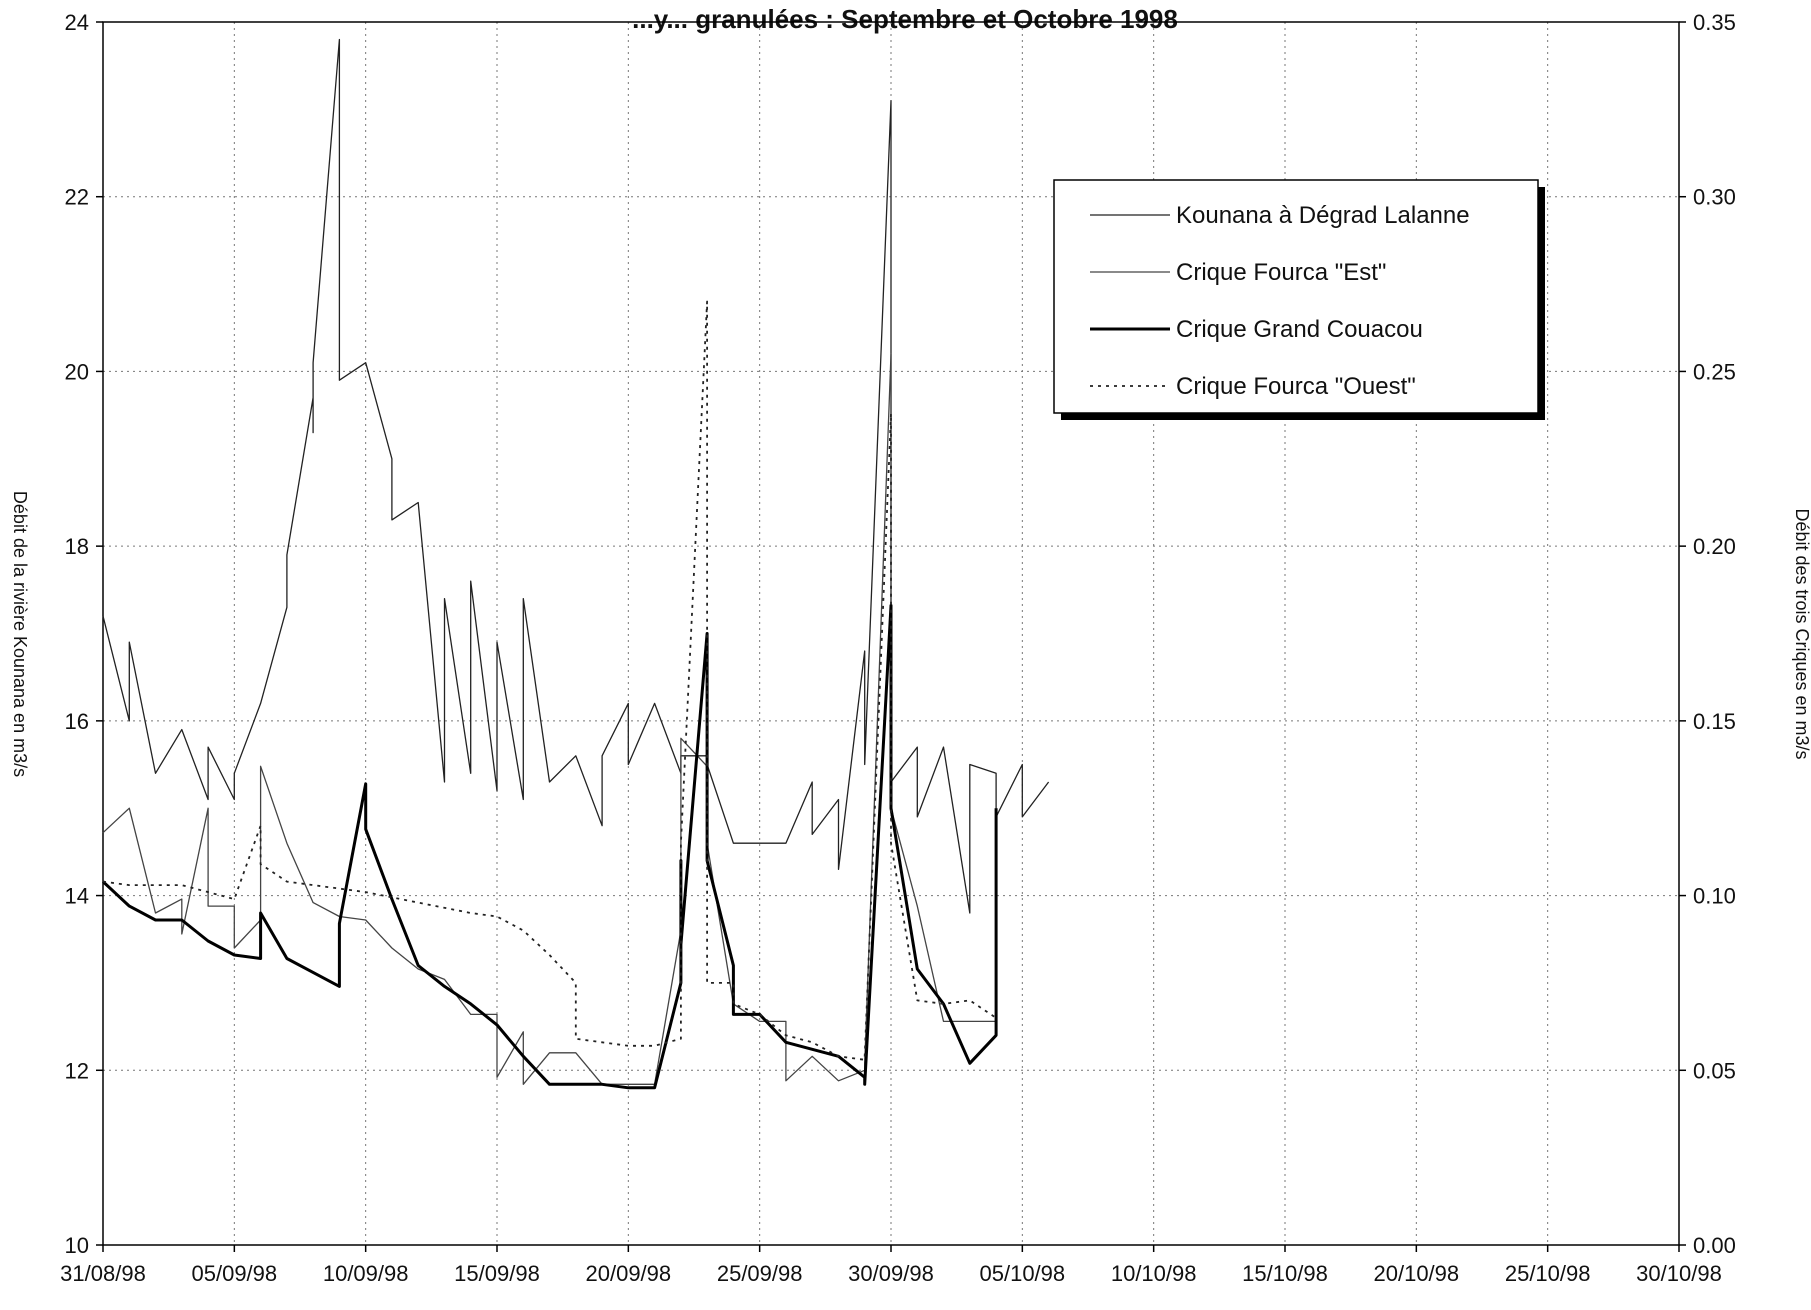  What do you see at coordinates (1154, 1273) in the screenshot?
I see `x-tick-label: 10/10/98` at bounding box center [1154, 1273].